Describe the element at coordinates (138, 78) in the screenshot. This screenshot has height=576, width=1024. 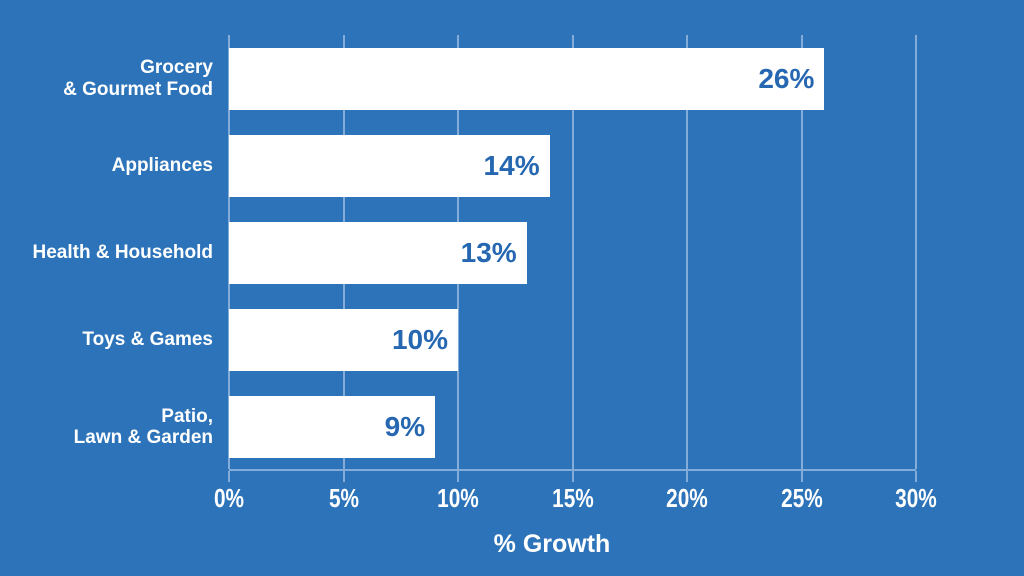
I see `category-label: Grocery & Gourmet Food` at that location.